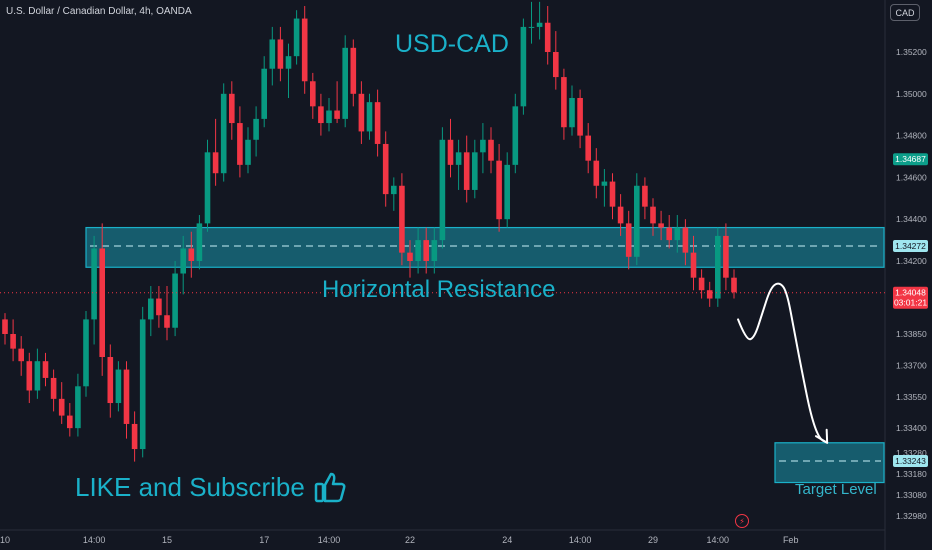  Describe the element at coordinates (905, 12) in the screenshot. I see `currency-button: CAD` at that location.